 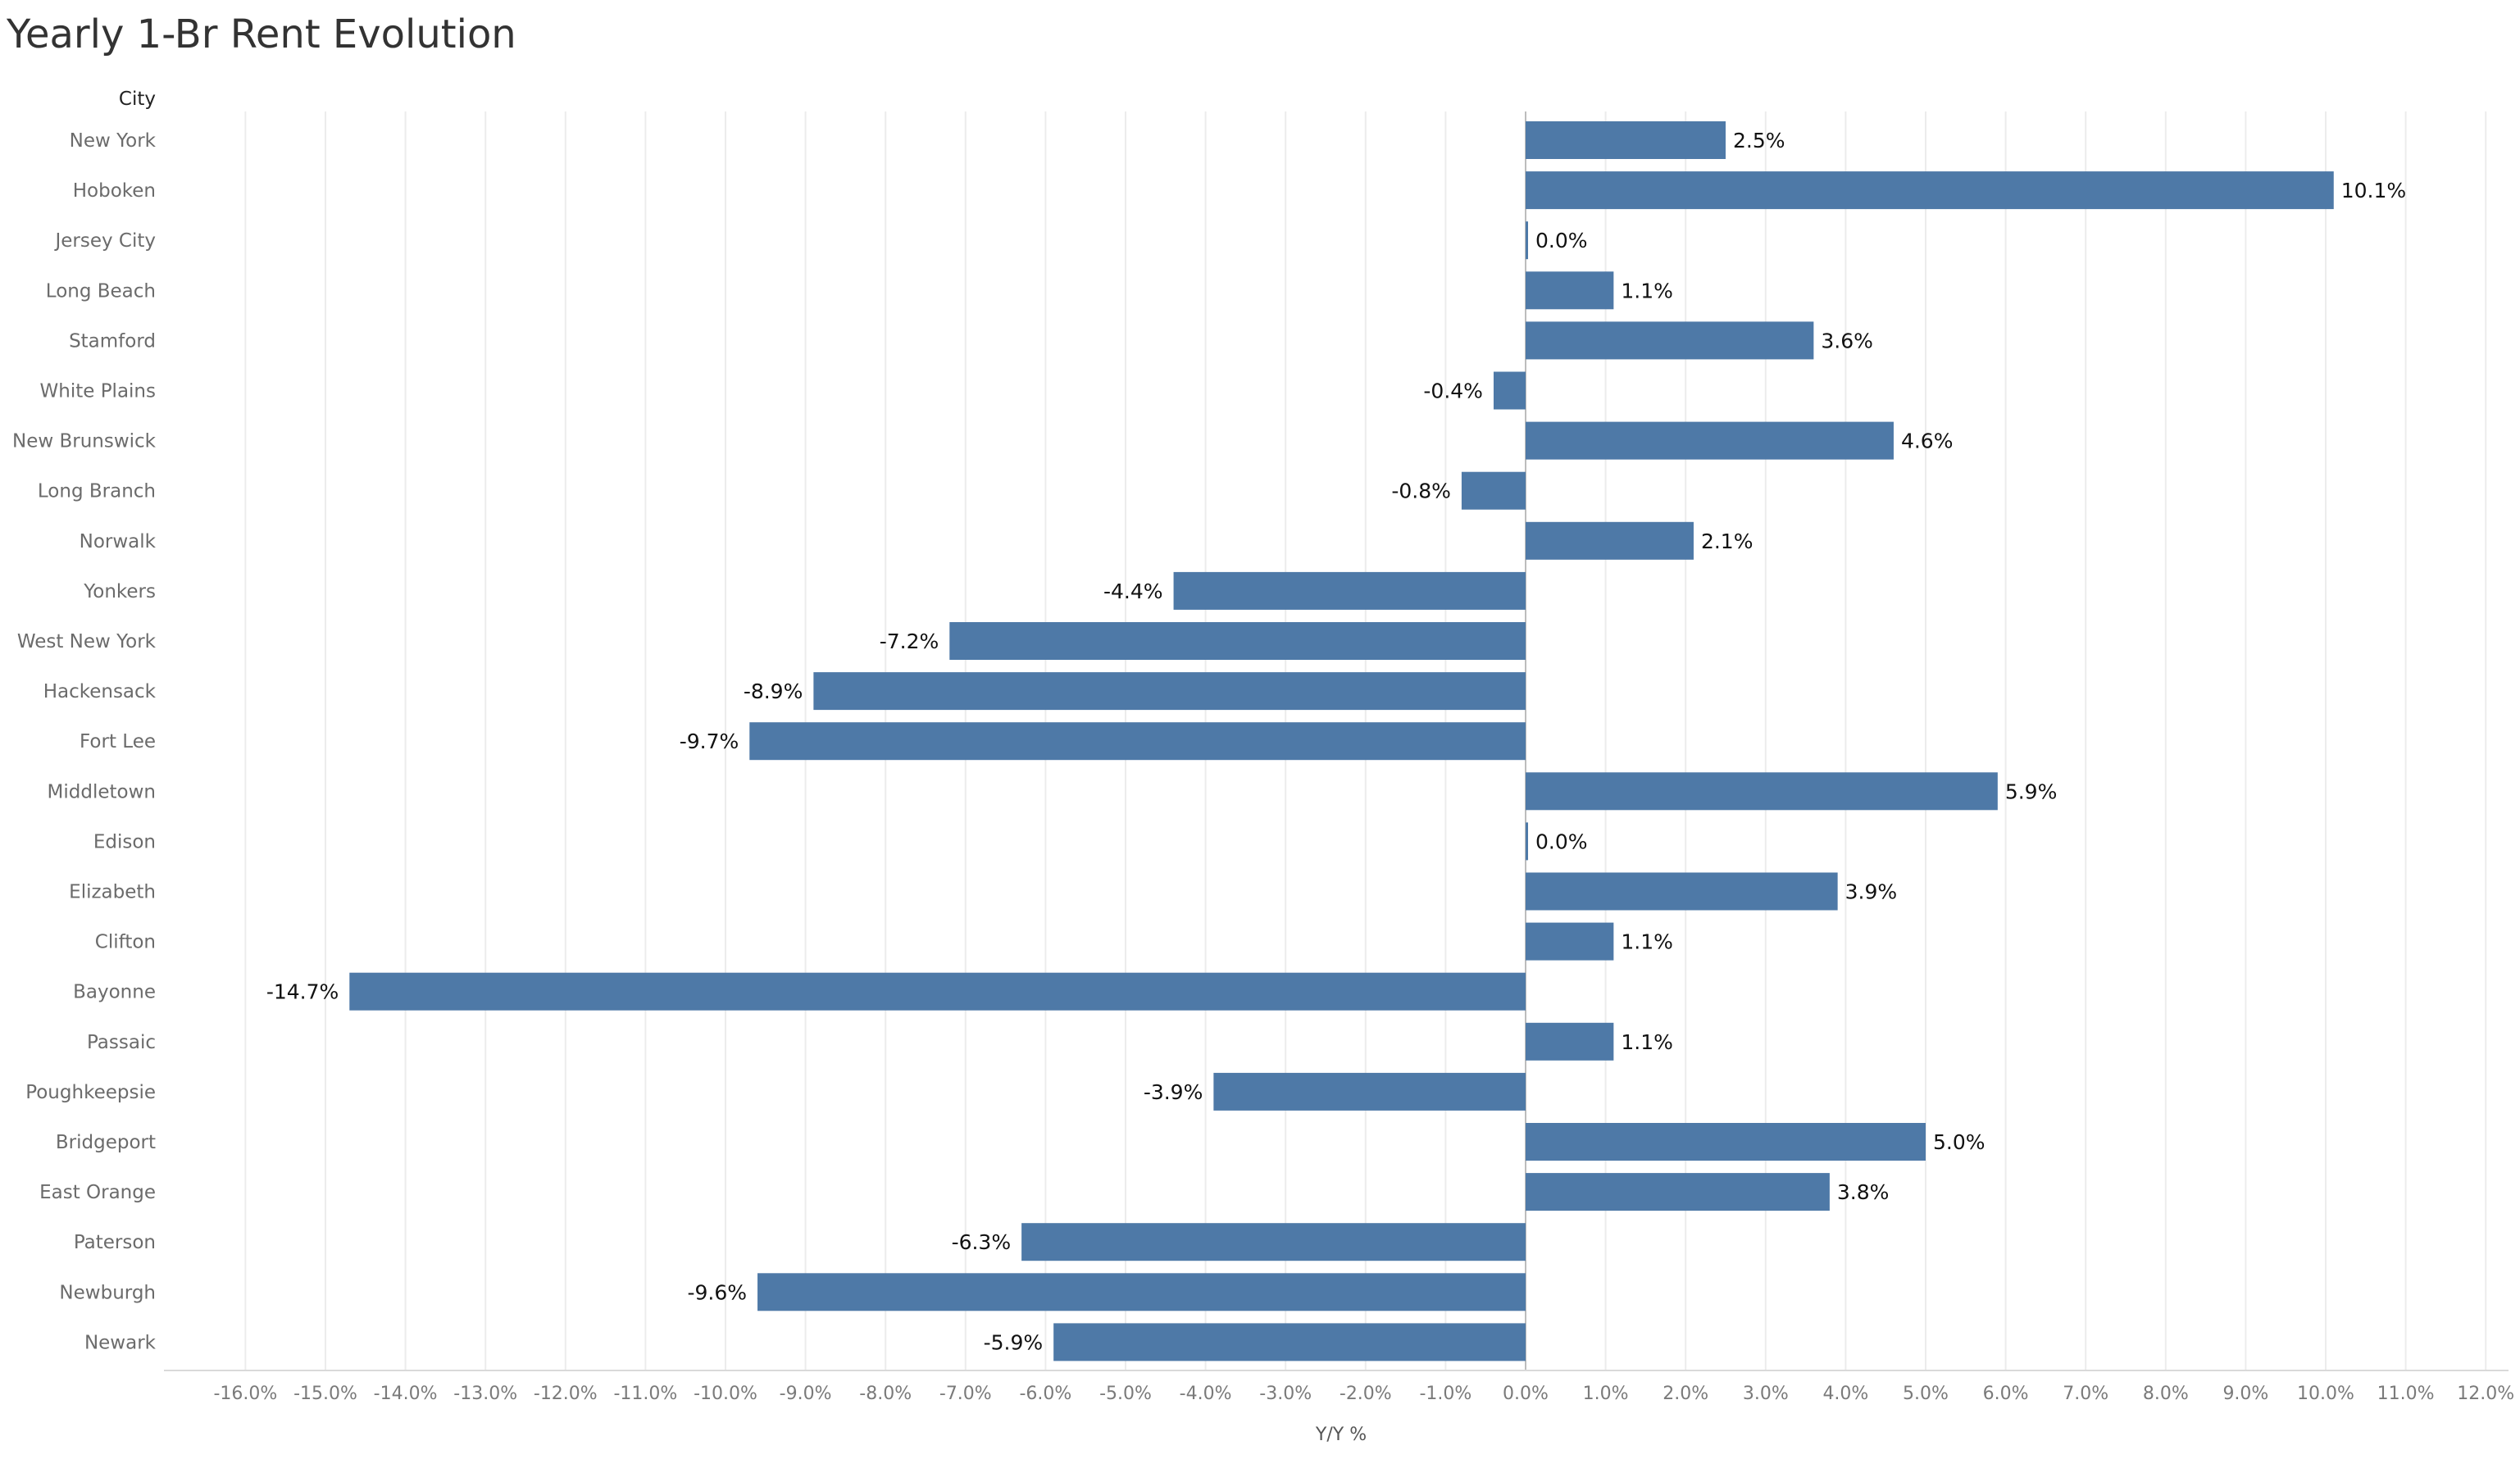 I want to click on city-label: Paterson, so click(x=115, y=1243).